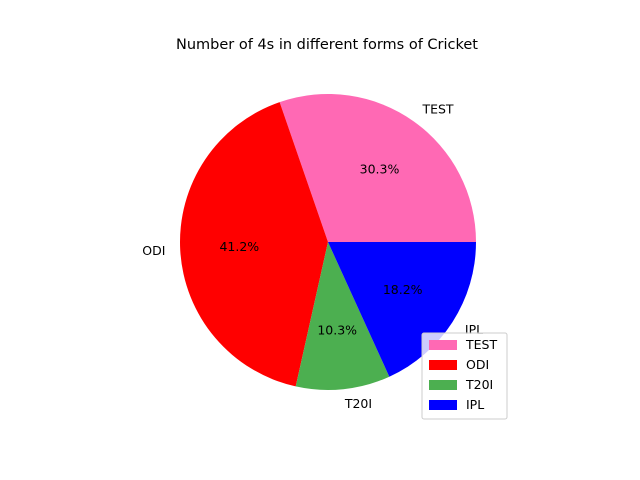 Image resolution: width=640 pixels, height=480 pixels. Describe the element at coordinates (337, 329) in the screenshot. I see `slice-percent-t20i: 10.3%` at that location.